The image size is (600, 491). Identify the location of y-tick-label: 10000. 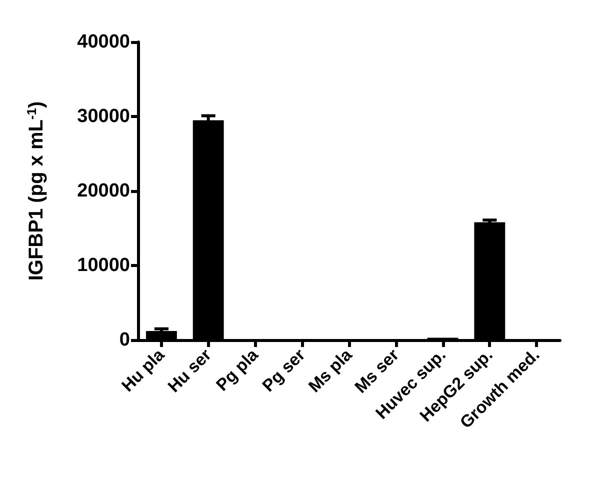
(103, 265).